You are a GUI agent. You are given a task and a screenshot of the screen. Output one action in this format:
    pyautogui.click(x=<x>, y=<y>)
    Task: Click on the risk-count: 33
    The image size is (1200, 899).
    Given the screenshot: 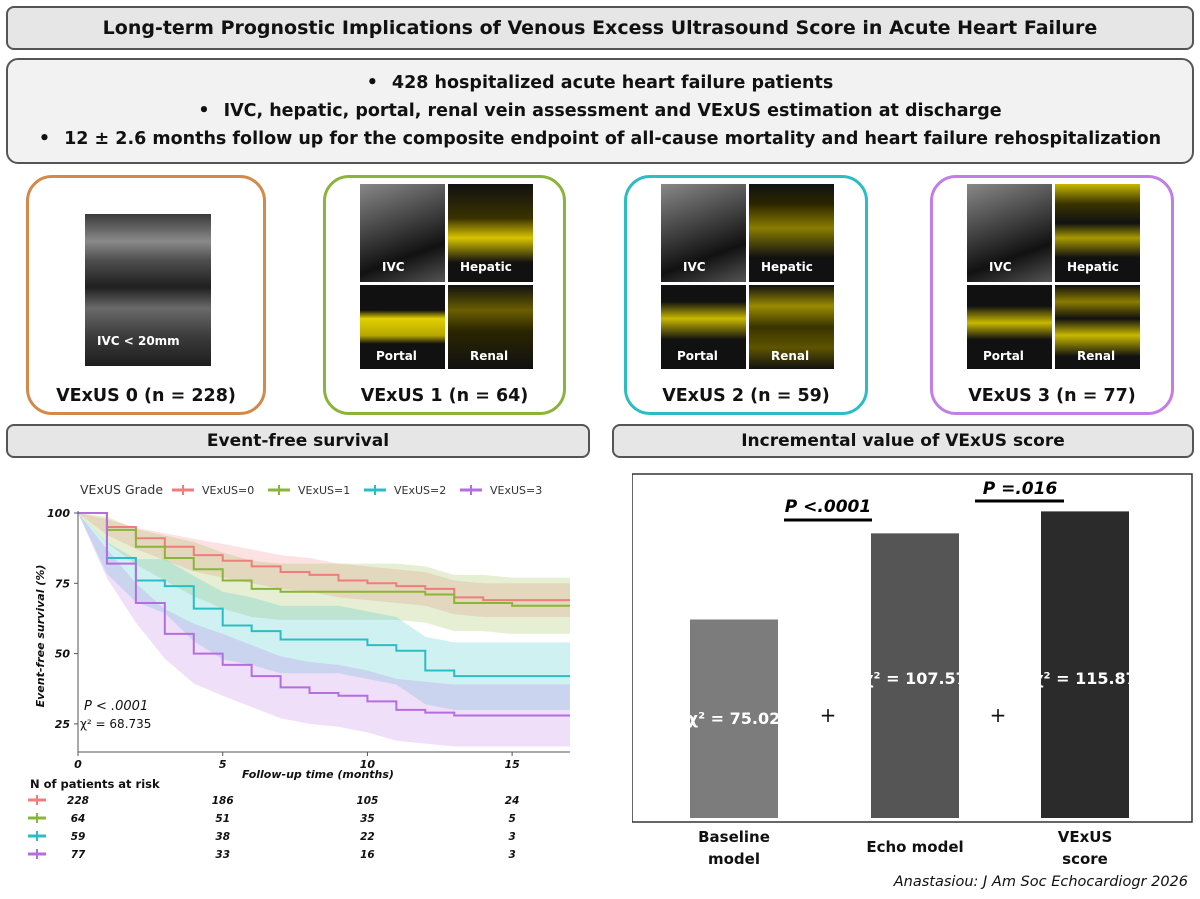 What is the action you would take?
    pyautogui.click(x=222, y=855)
    